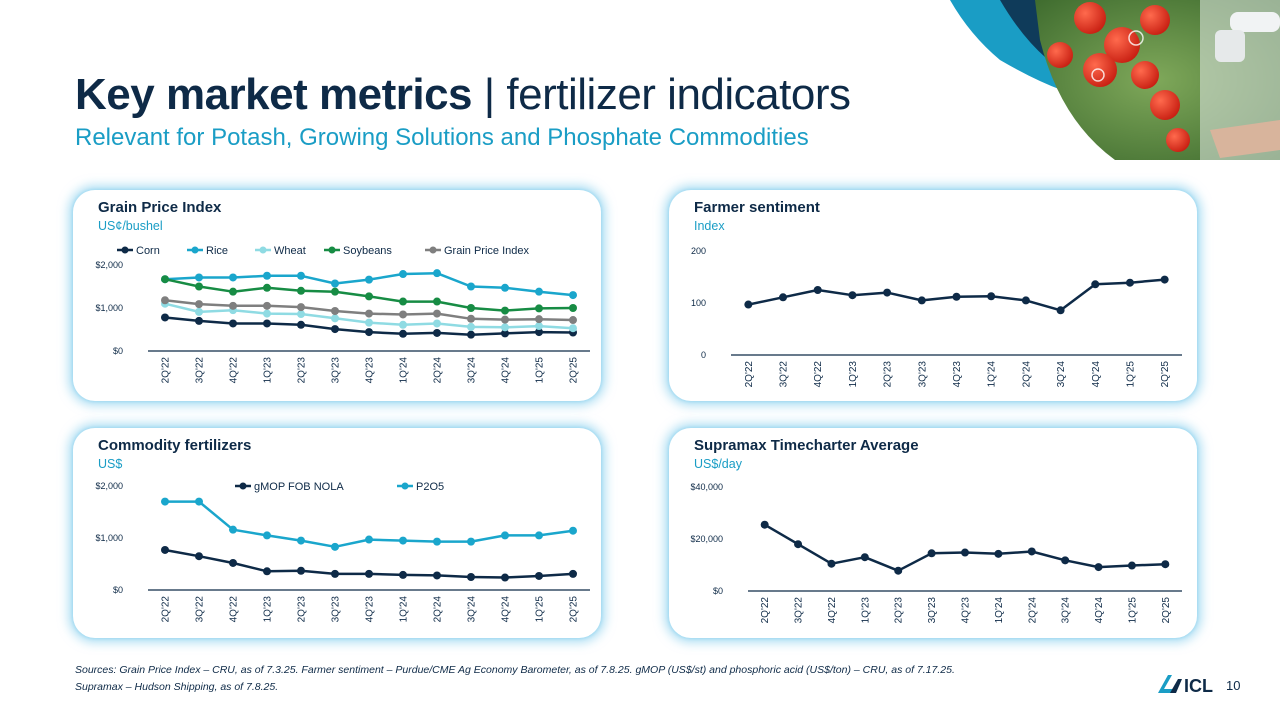 Image resolution: width=1280 pixels, height=720 pixels. I want to click on x-tick-label: 4Q'24, so click(1096, 374).